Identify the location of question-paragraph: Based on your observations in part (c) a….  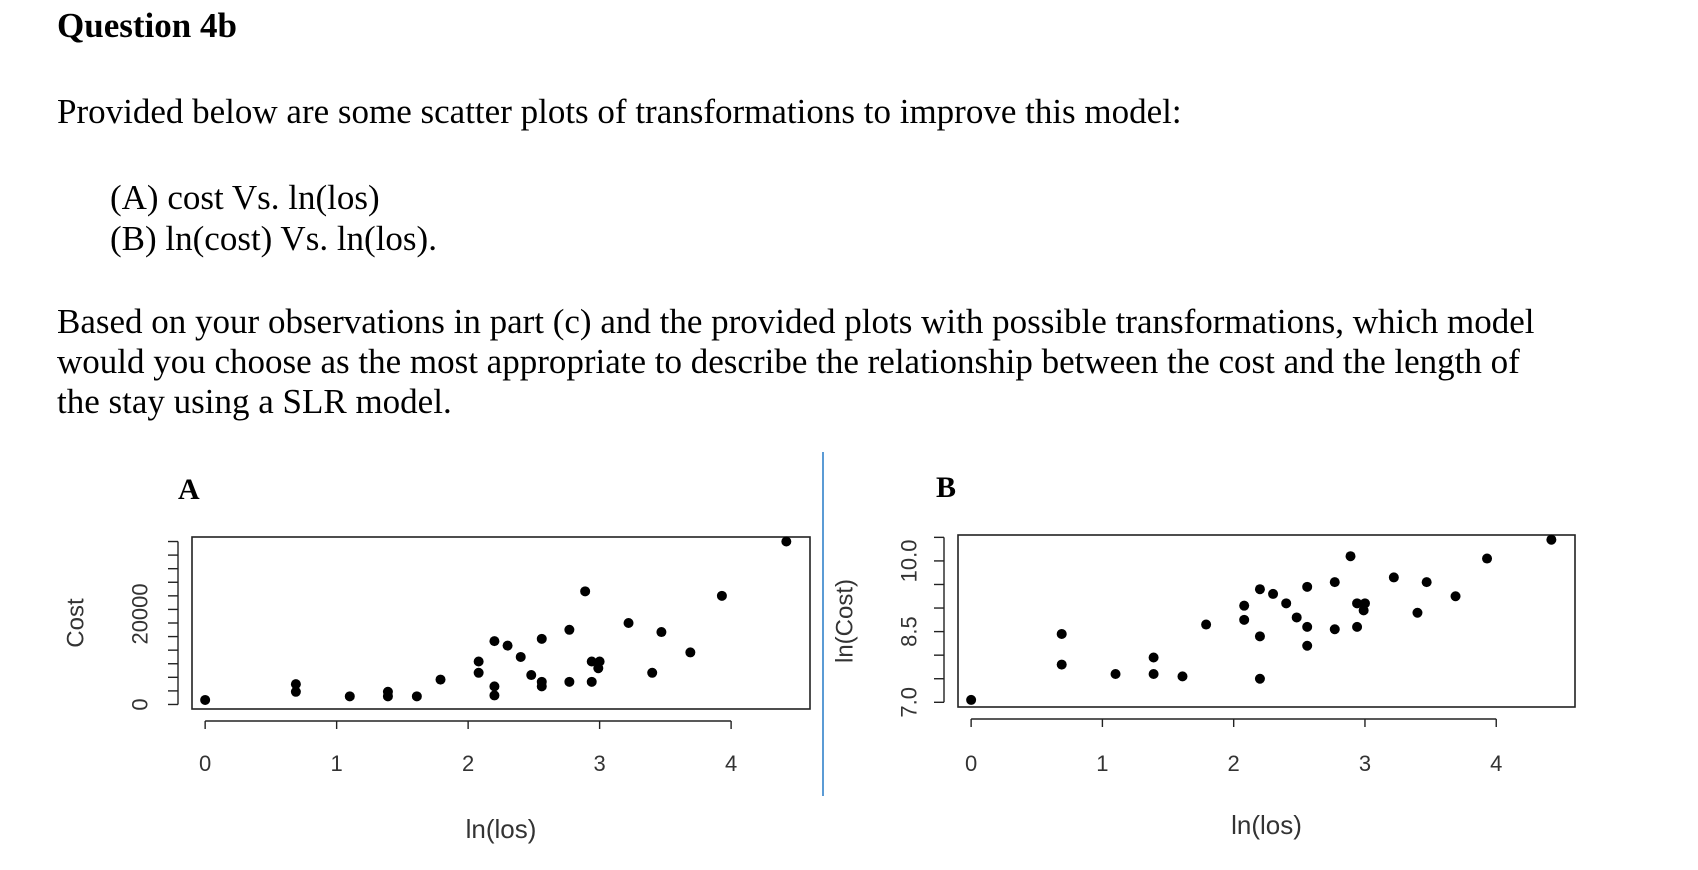
(857, 362).